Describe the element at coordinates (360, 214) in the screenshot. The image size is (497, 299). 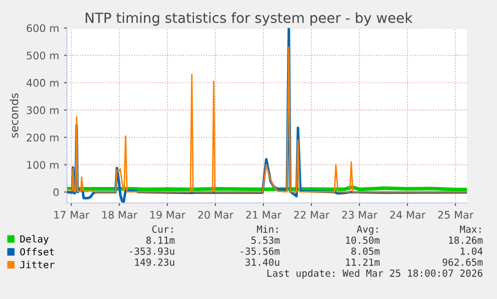
I see `x-tick-label: 23 Mar` at that location.